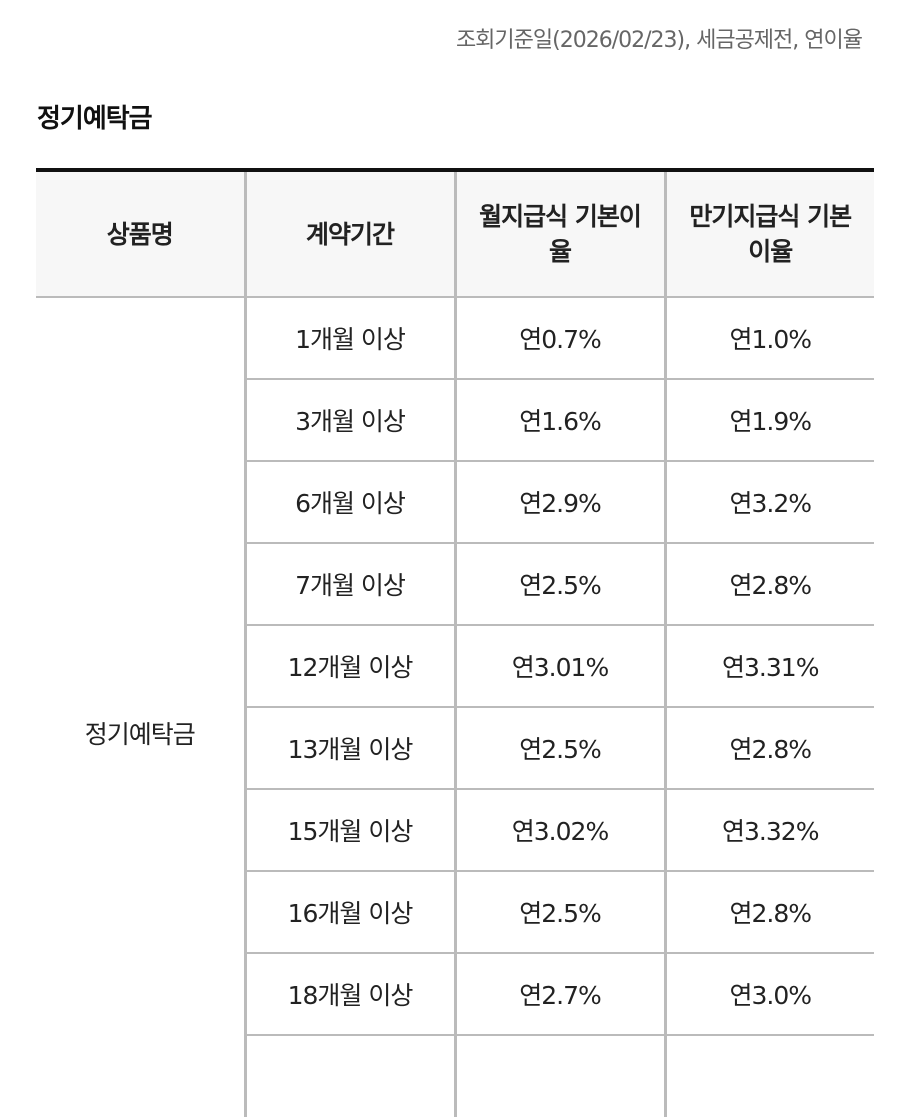  I want to click on table-row: 3개월 이상 연1.6% 연1.9%, so click(455, 420).